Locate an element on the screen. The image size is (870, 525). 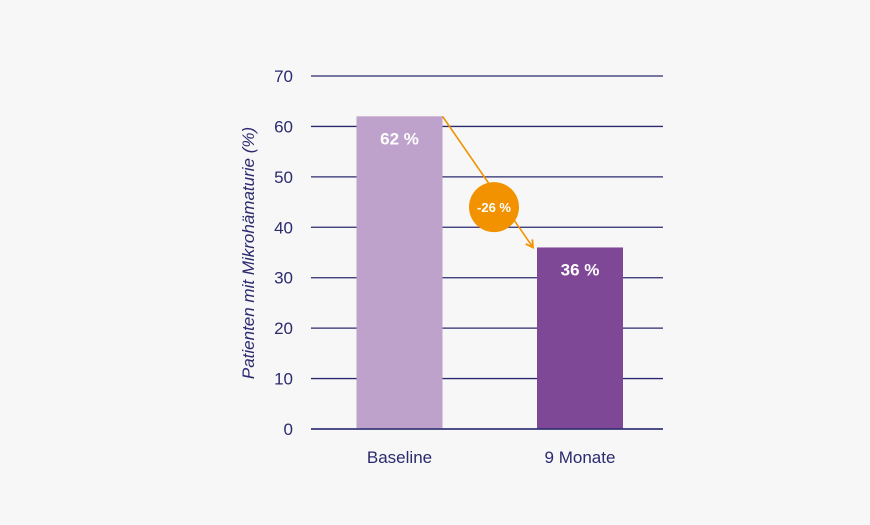
y-tick-label-70: 70 is located at coordinates (283, 76).